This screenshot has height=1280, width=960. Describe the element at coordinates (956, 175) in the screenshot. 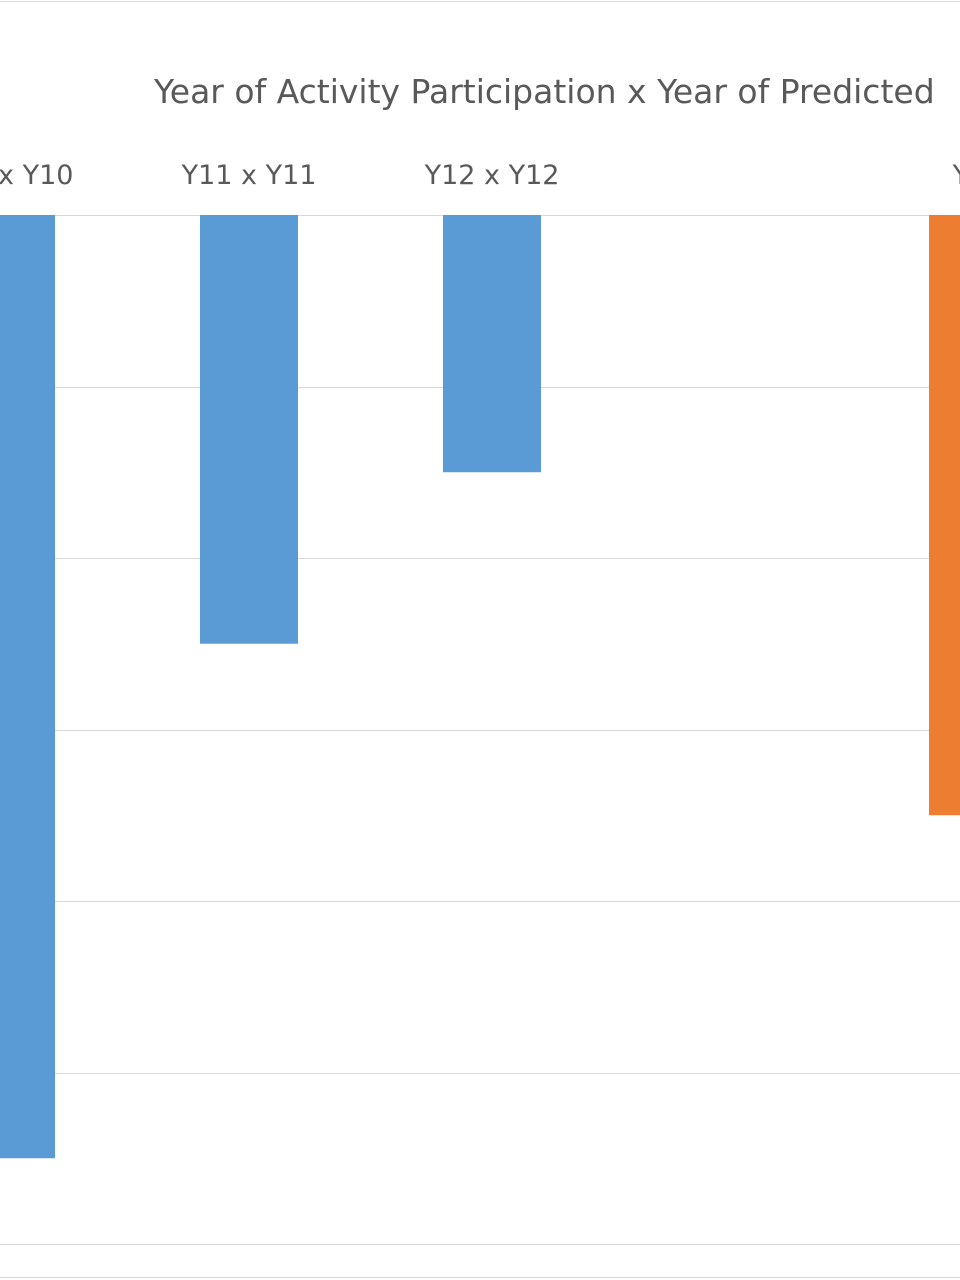

I see `category-label: Y10` at that location.